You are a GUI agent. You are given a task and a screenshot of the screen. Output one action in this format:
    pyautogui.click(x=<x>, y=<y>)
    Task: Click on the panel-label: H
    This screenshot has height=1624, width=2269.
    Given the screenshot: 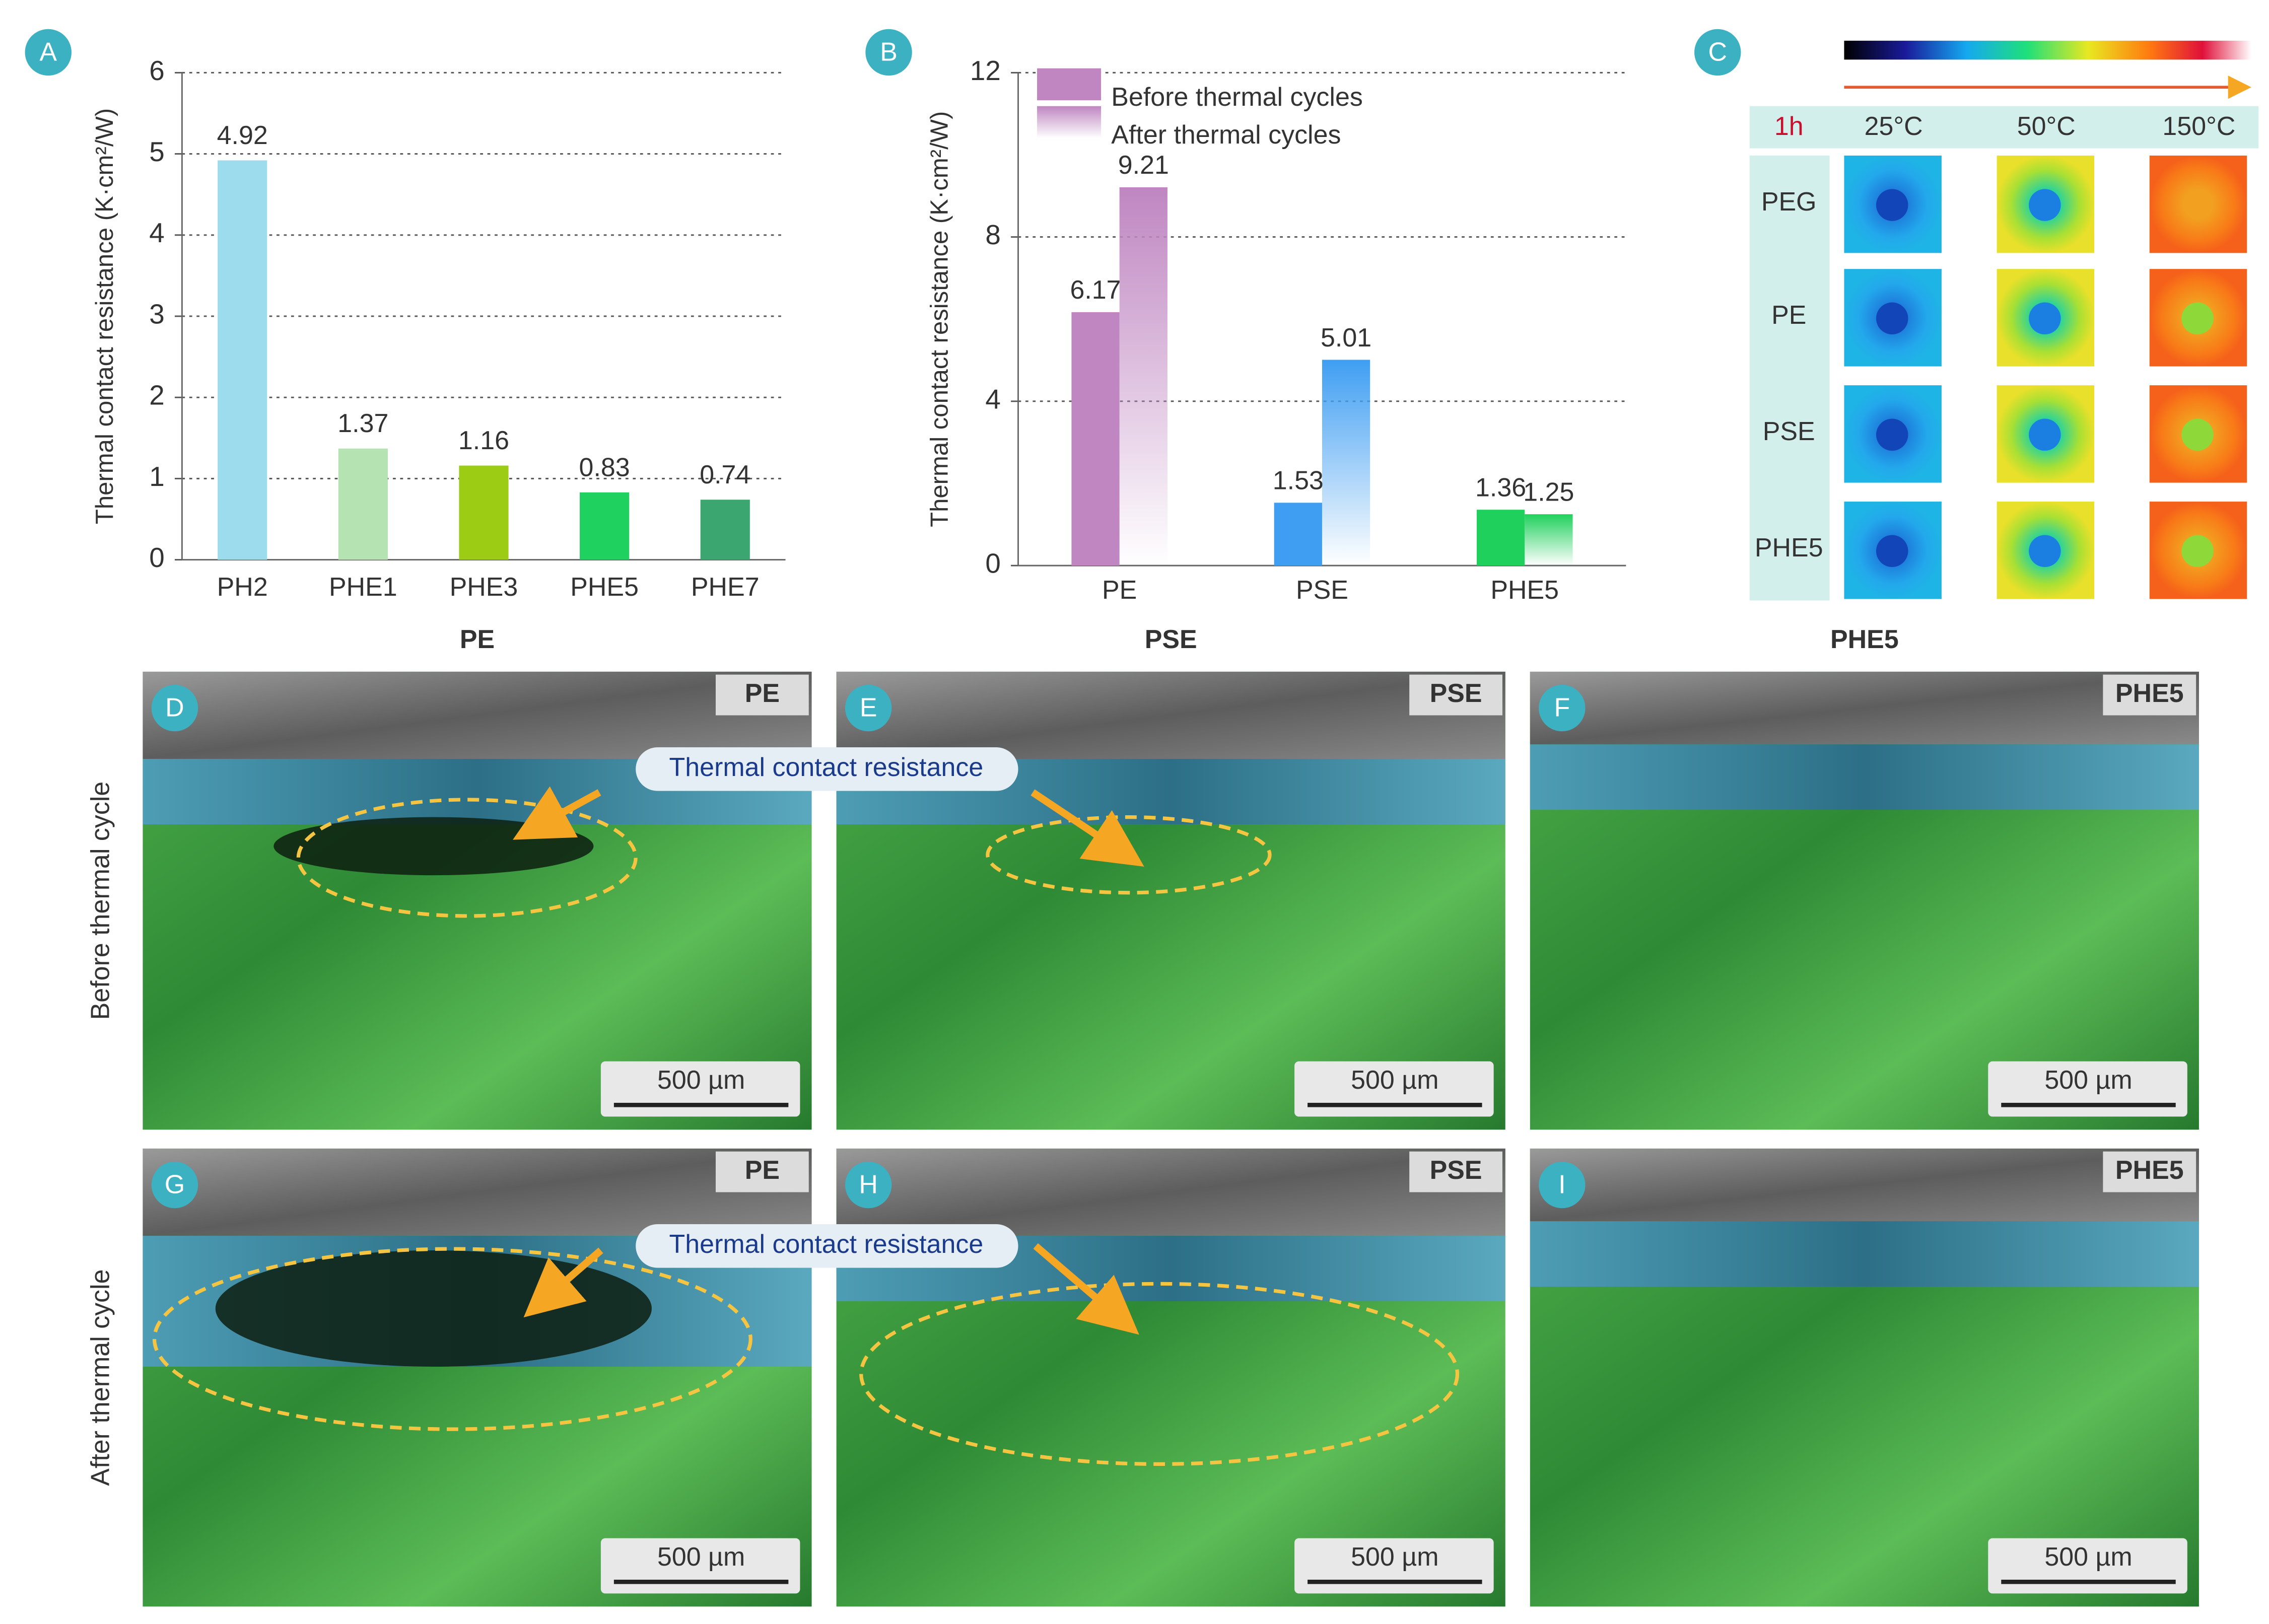 What is the action you would take?
    pyautogui.click(x=868, y=1184)
    